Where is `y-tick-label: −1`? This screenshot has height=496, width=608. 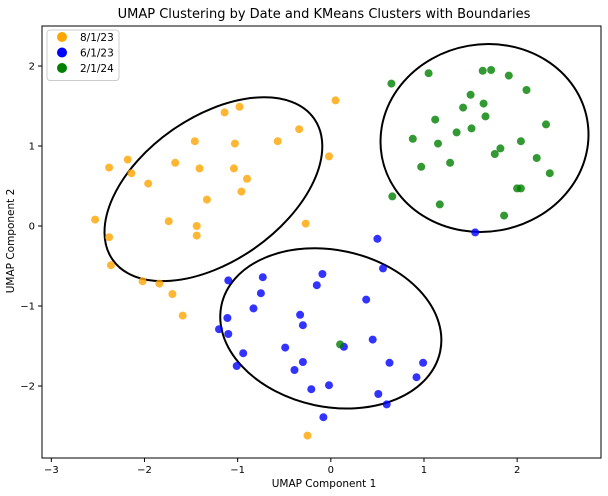 y-tick-label: −1 is located at coordinates (27, 307).